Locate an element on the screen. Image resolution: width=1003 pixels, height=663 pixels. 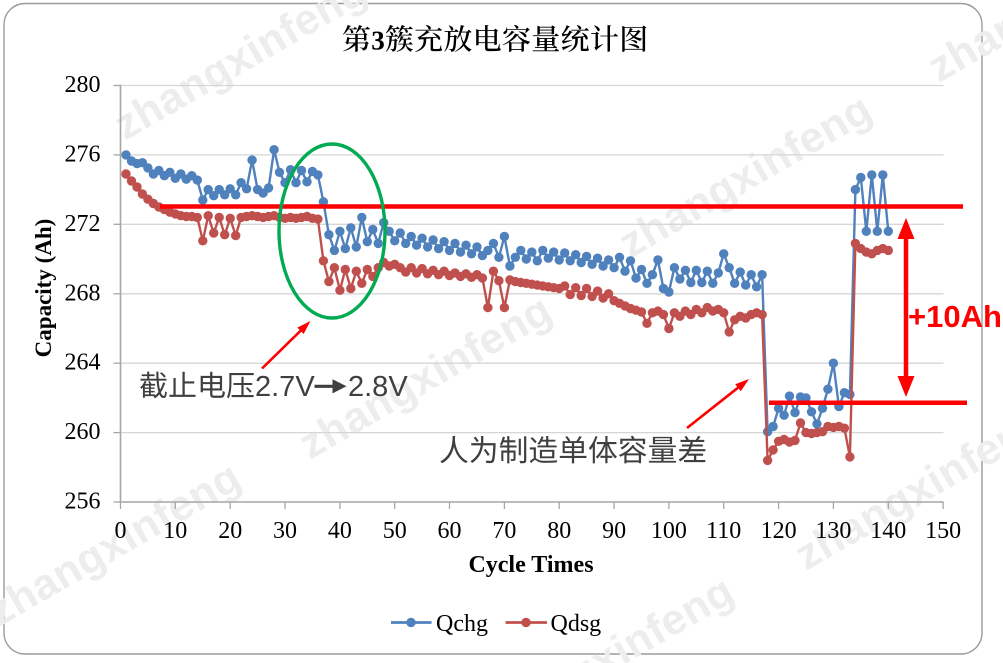
svg-text: 120 is located at coordinates (779, 531).